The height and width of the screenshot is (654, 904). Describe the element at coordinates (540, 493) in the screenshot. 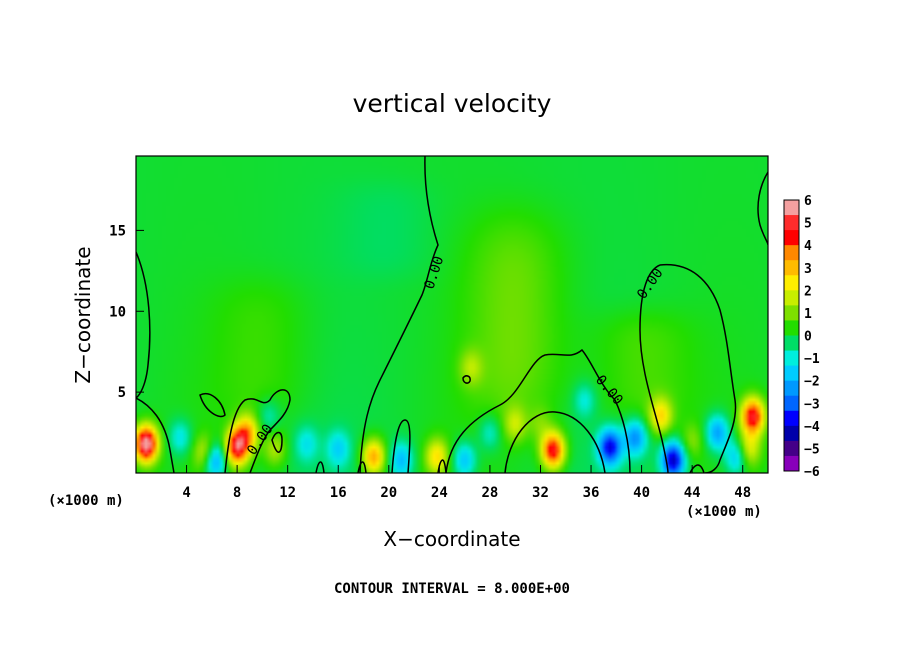

I see `x-tick-label: 32` at that location.